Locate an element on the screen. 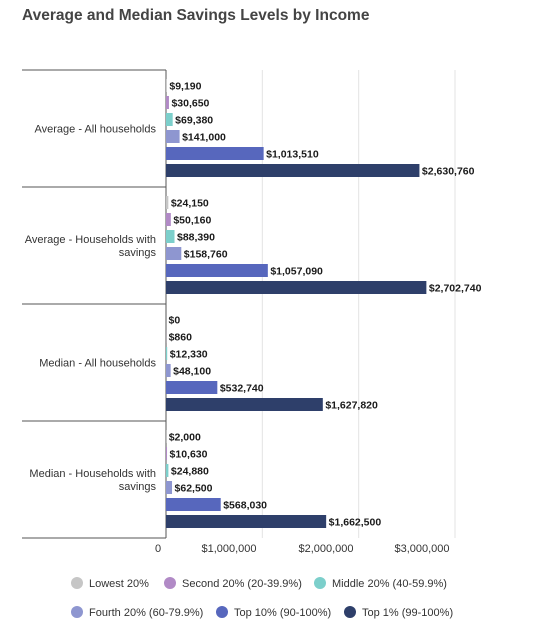 The image size is (536, 640). legend-label-4: Top 10% (90-100%) is located at coordinates (282, 613).